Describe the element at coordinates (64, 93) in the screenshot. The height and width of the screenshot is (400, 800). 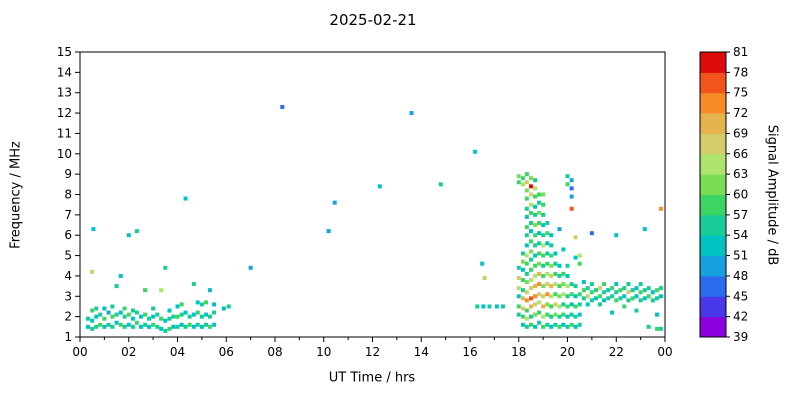
I see `y-tick-label: 13` at that location.